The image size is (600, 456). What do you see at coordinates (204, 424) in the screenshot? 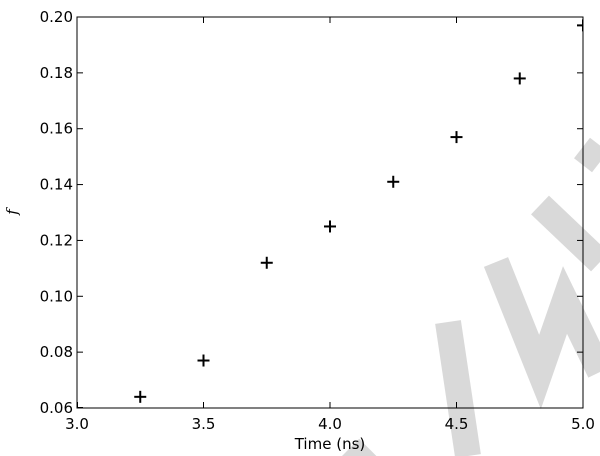
I see `x-tick-label: 3.5` at bounding box center [204, 424].